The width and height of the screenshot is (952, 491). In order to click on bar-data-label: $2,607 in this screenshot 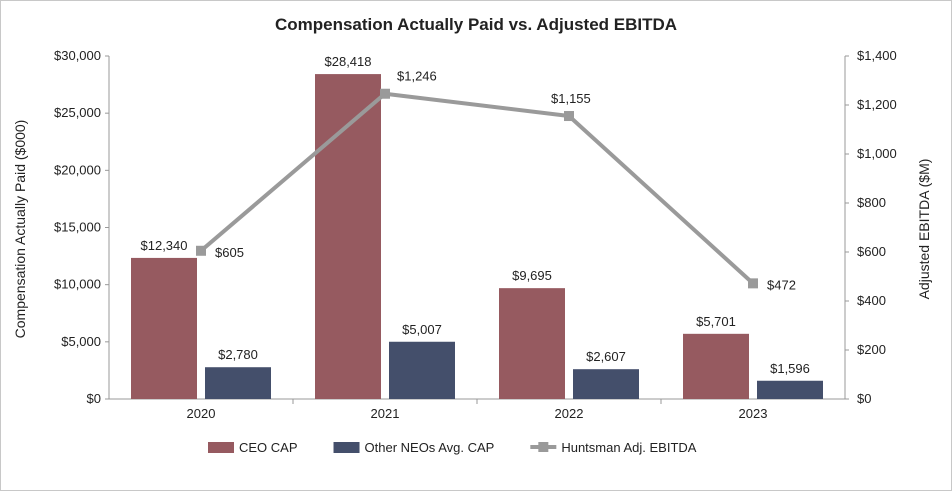, I will do `click(606, 356)`.